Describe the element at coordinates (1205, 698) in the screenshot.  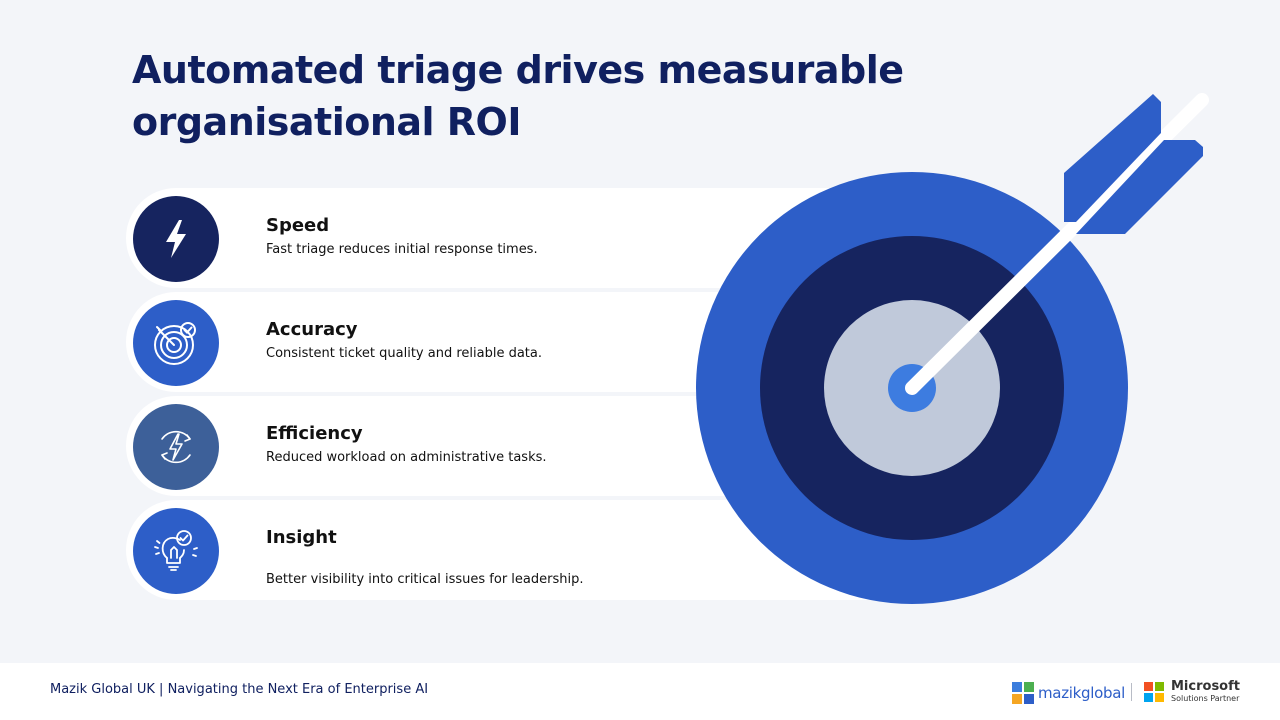
I see `microsoft-subtitle: Solutions Partner` at that location.